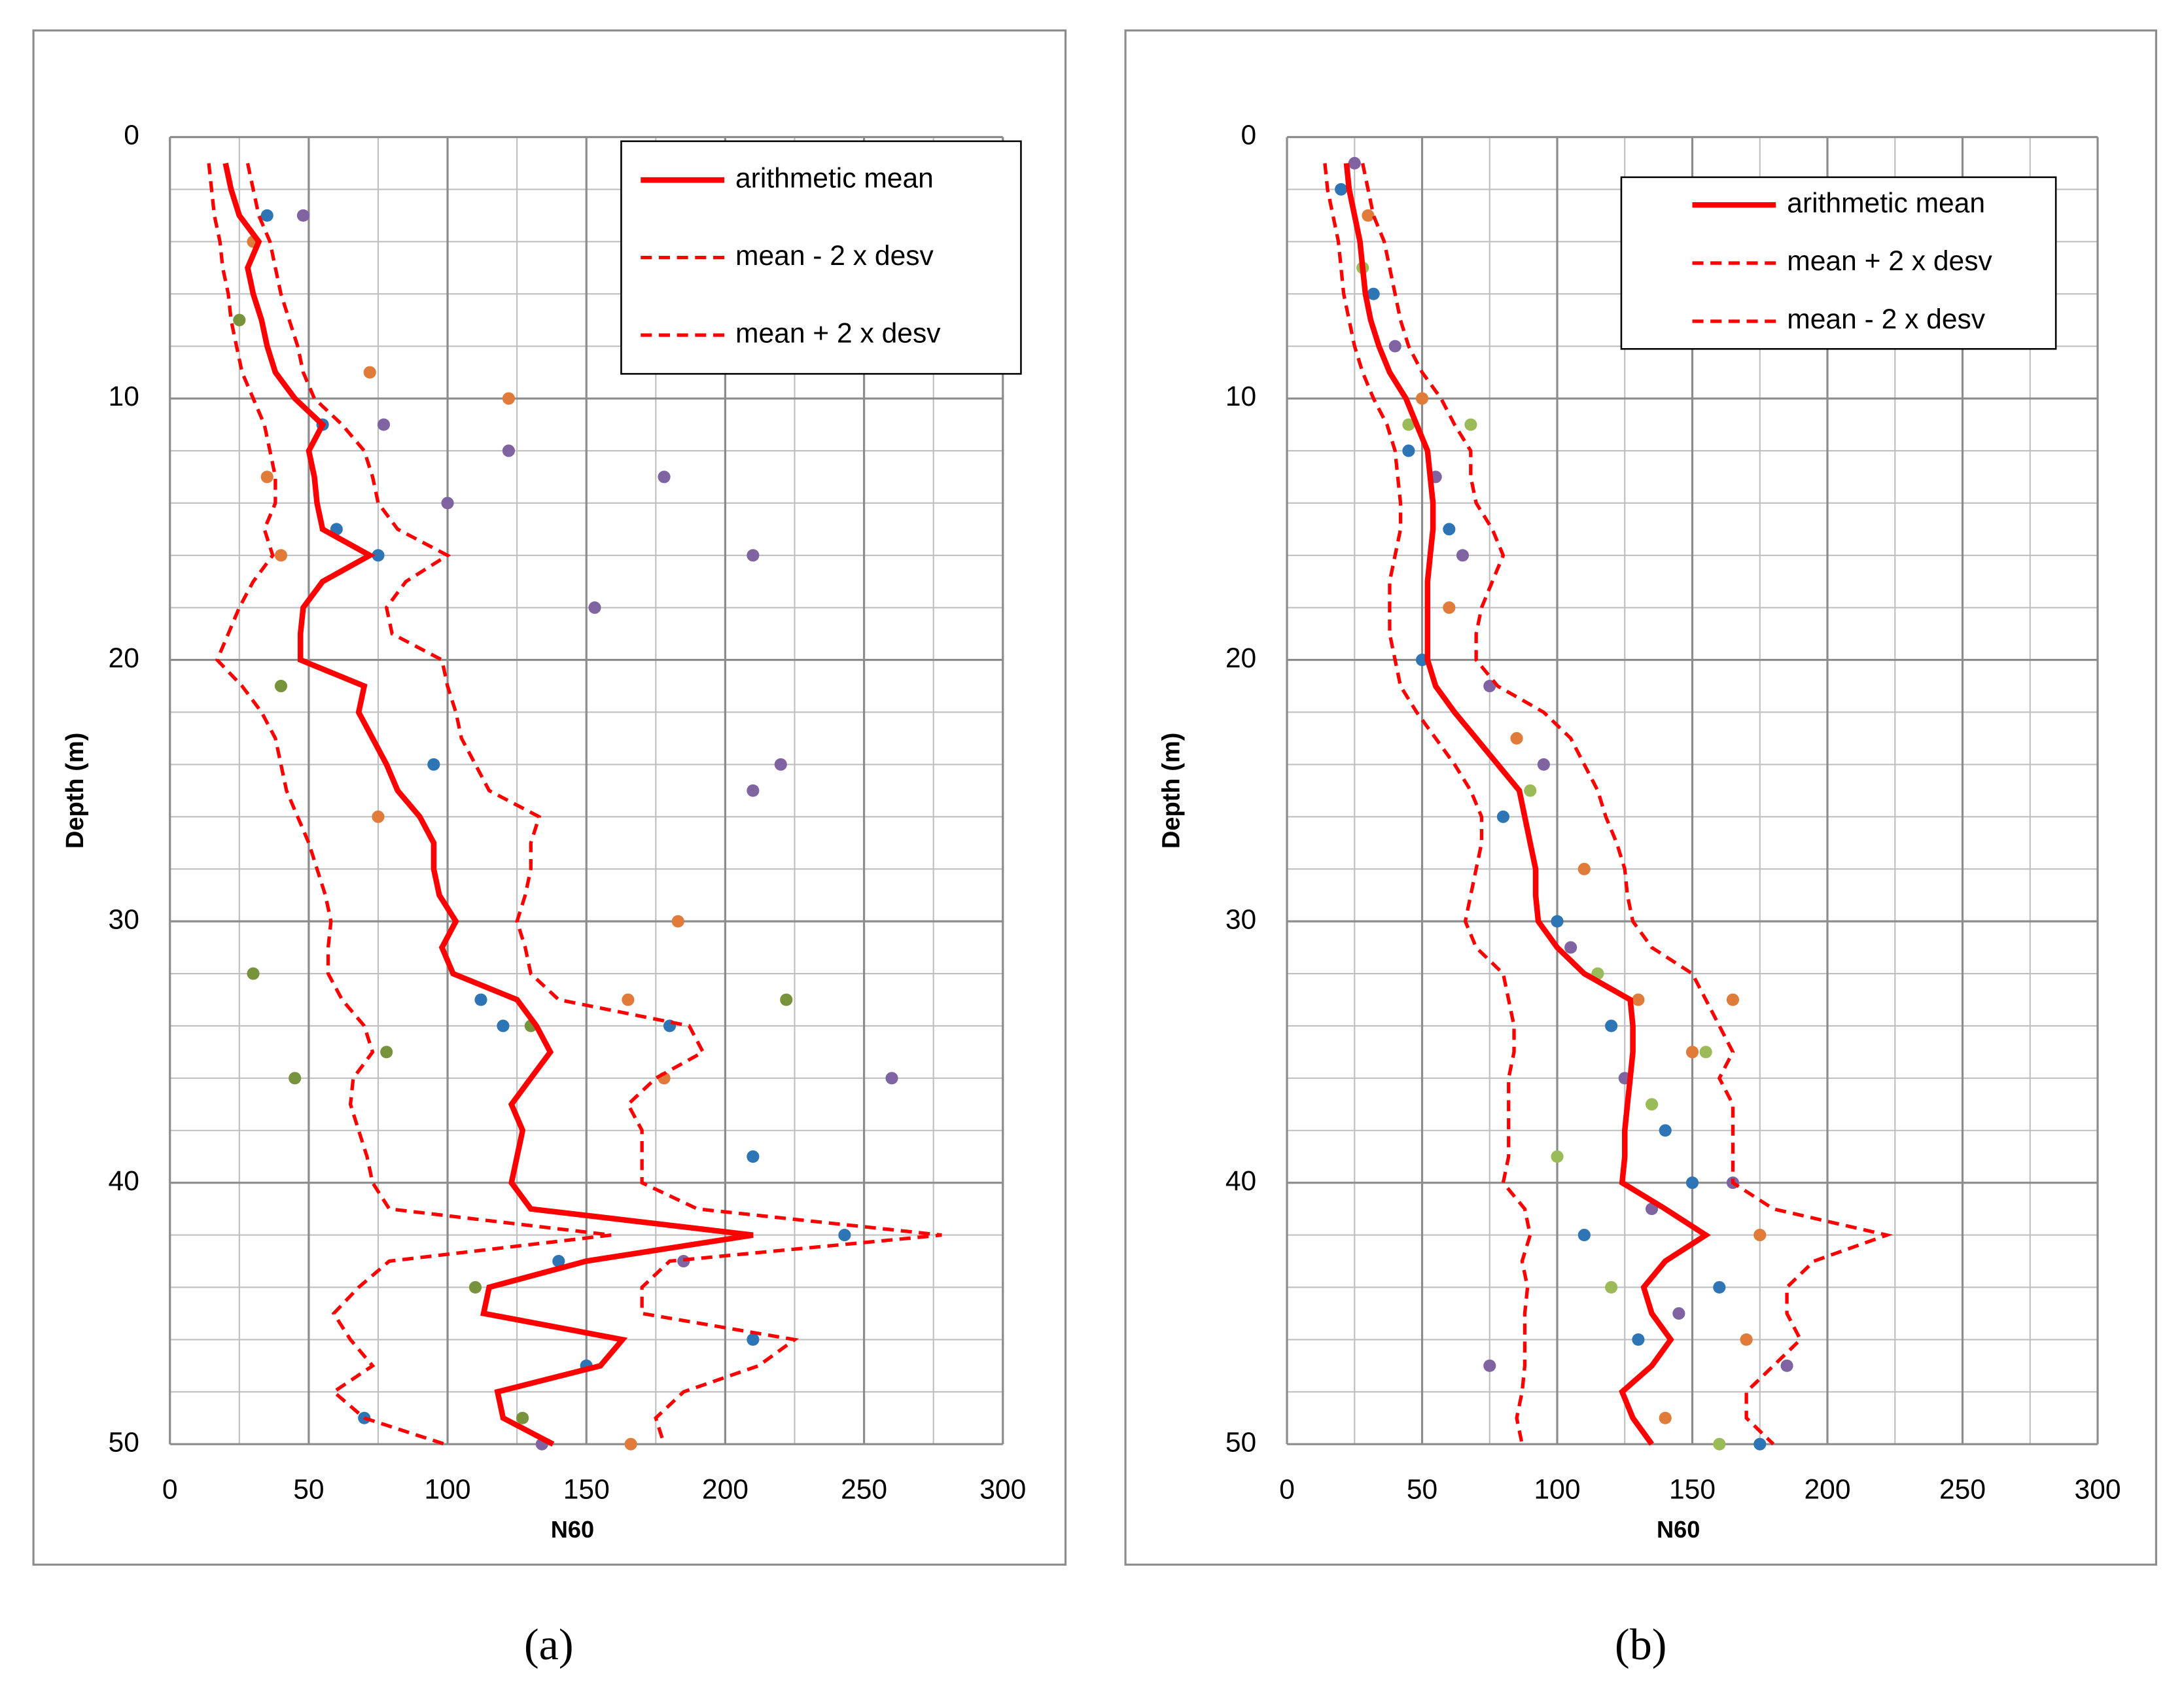 The width and height of the screenshot is (2184, 1692). I want to click on caption: (b), so click(1640, 1644).